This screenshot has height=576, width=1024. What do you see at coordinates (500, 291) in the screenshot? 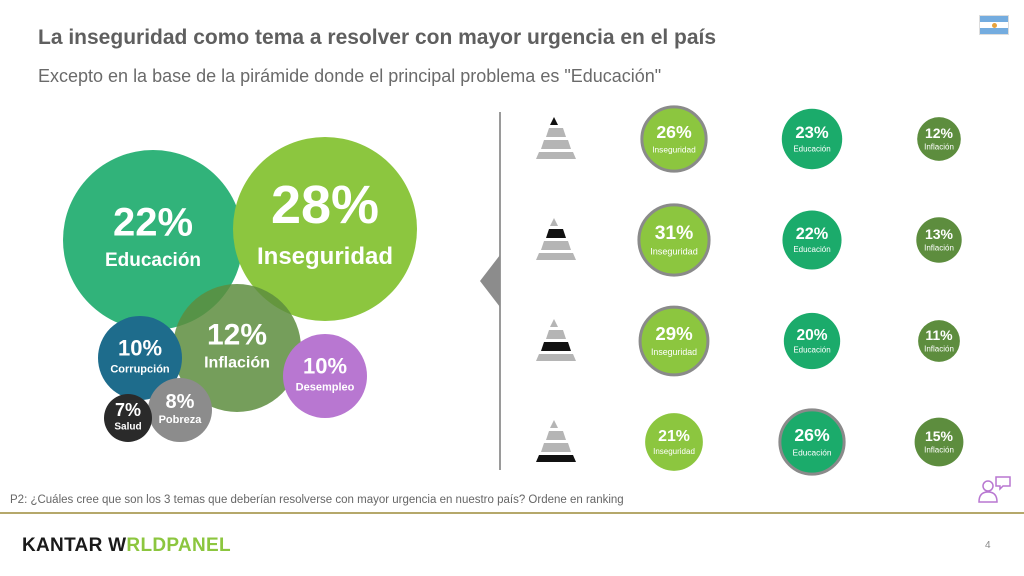
I see `divider` at bounding box center [500, 291].